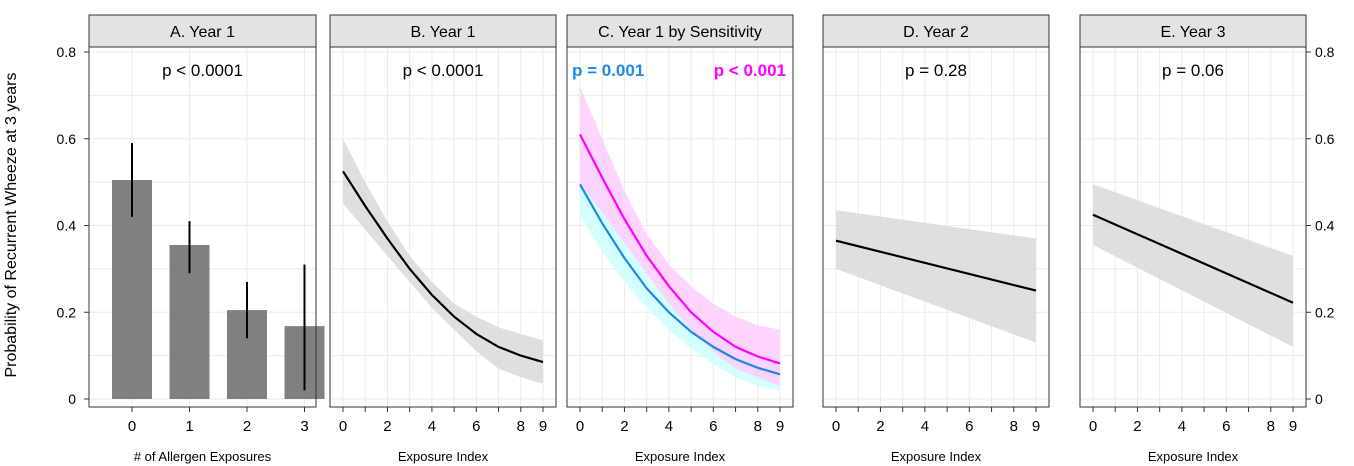 The image size is (1354, 466). I want to click on p-value-annotation: p = 0.28, so click(936, 70).